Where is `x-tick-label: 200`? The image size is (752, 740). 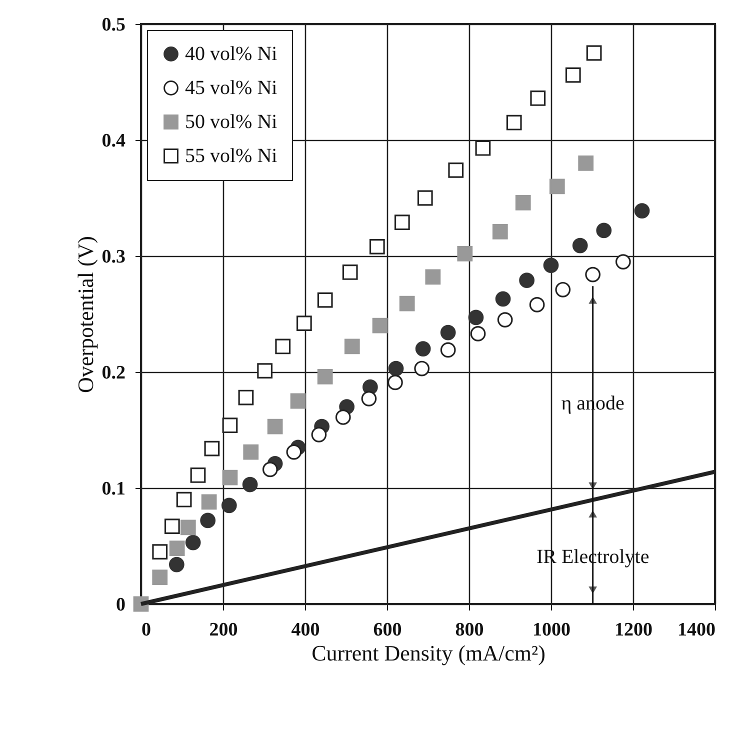 x-tick-label: 200 is located at coordinates (223, 630).